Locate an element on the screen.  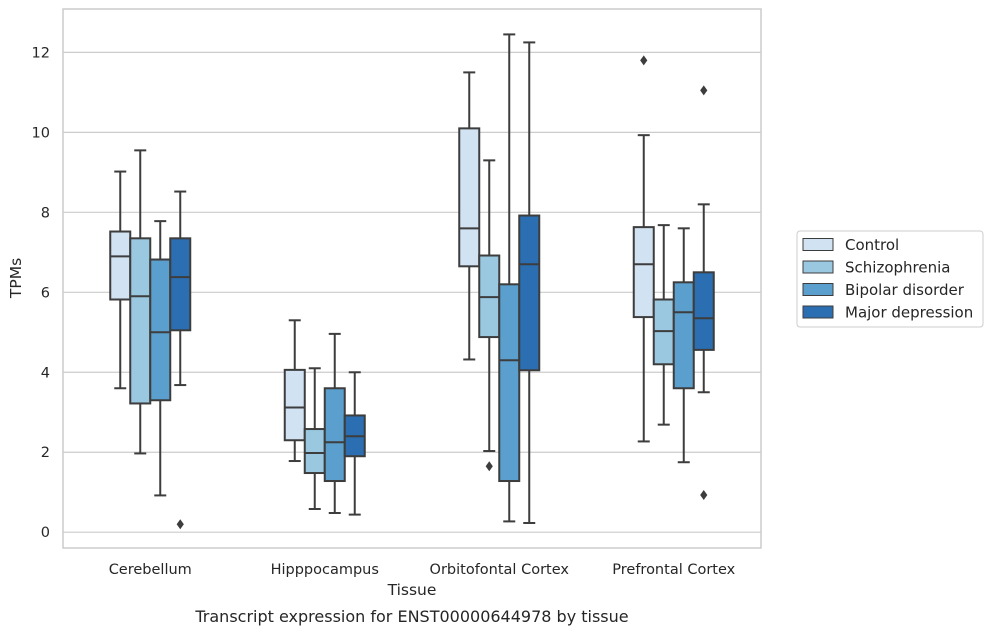
x-tick-label: Orbitofontal Cortex is located at coordinates (500, 570).